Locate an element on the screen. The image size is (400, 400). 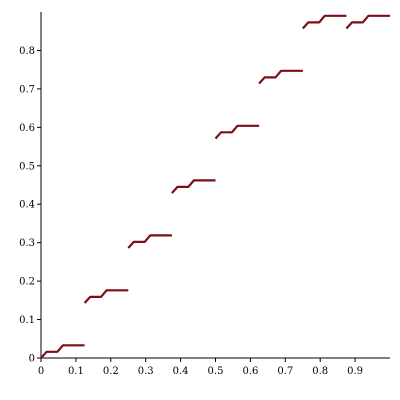
x-ticks: 0 0.1 0.2 0.3 0.4 0.5 0.6 0.7 0.8 0.9 is located at coordinates (200, 367).